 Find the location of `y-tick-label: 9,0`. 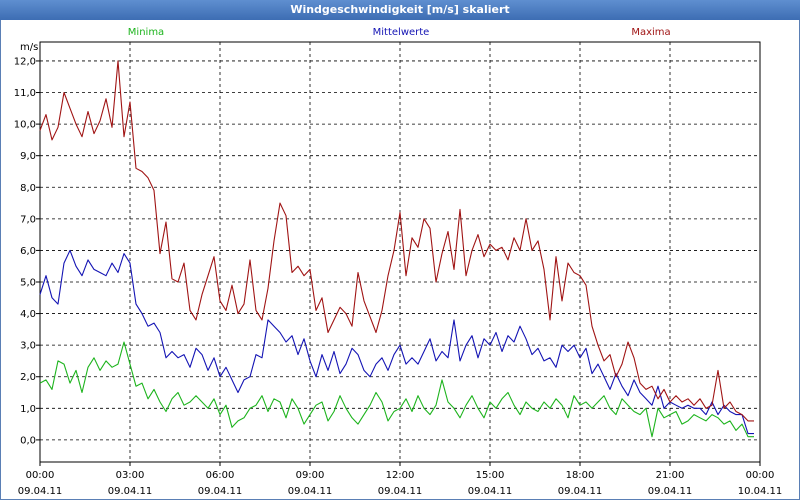

y-tick-label: 9,0 is located at coordinates (28, 156).